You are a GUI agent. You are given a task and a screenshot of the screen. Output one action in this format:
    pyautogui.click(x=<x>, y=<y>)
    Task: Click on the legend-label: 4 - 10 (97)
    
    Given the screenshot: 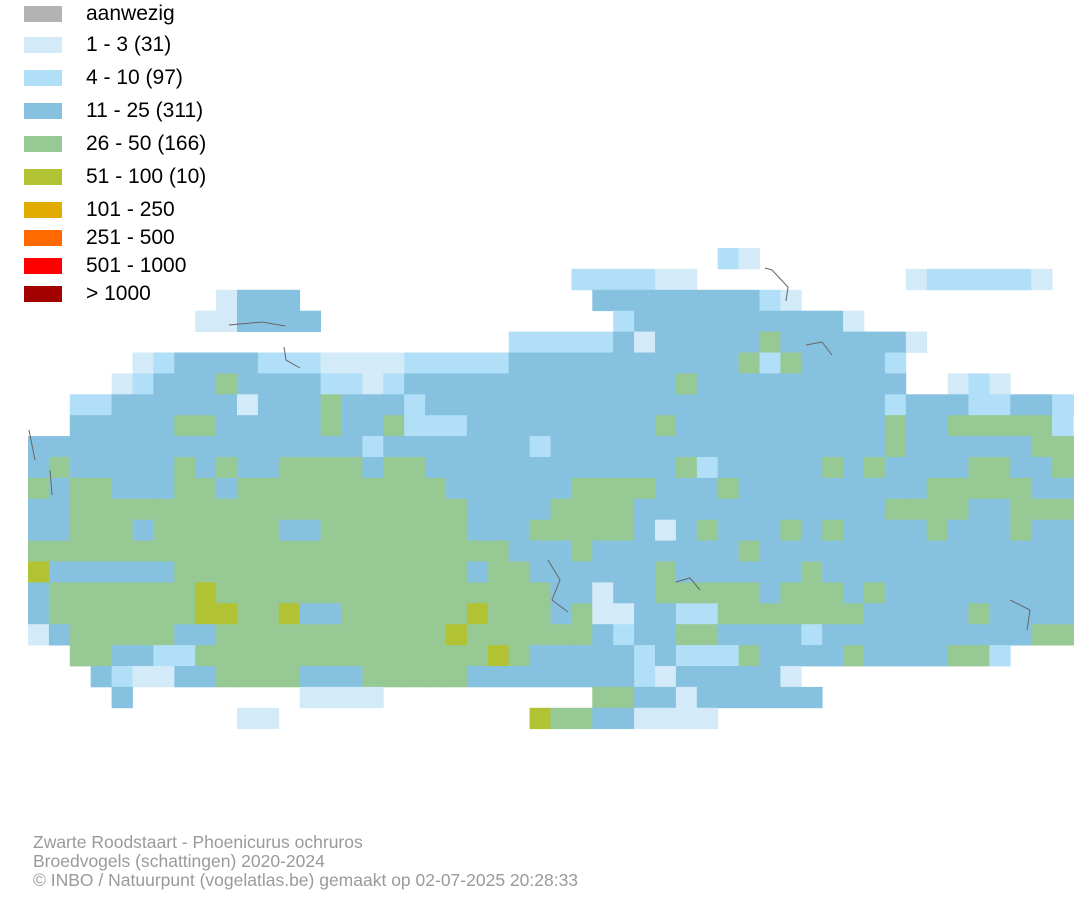 What is the action you would take?
    pyautogui.click(x=134, y=77)
    